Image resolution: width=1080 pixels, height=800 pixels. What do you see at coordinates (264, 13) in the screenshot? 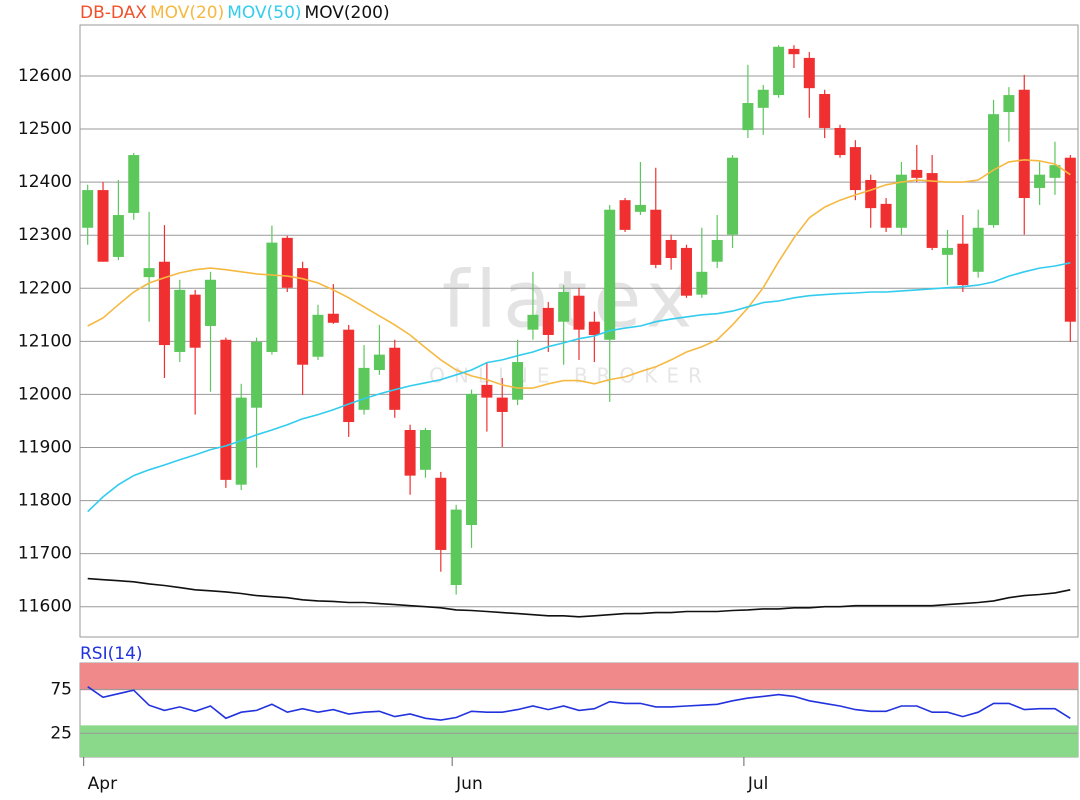
I see `legend-entry: MOV(50)` at bounding box center [264, 13].